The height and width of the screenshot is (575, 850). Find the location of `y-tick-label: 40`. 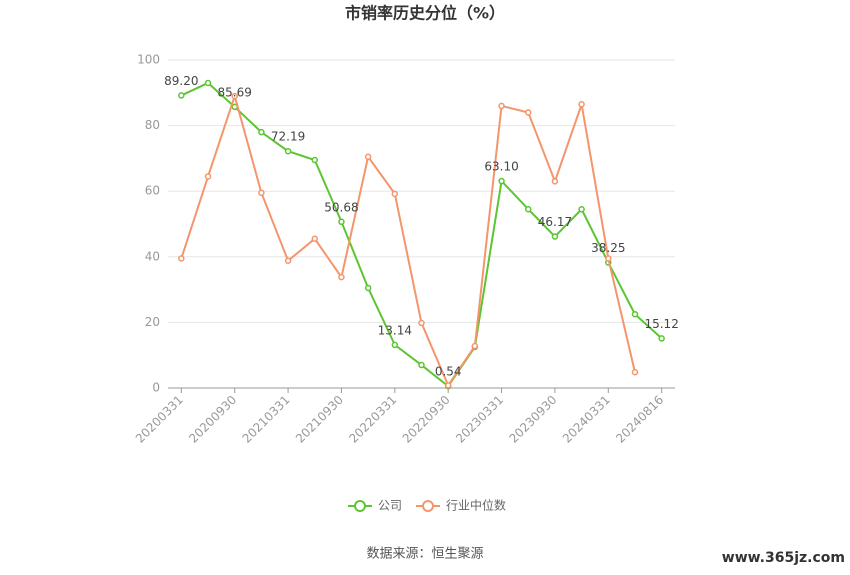

y-tick-label: 40 is located at coordinates (152, 256).